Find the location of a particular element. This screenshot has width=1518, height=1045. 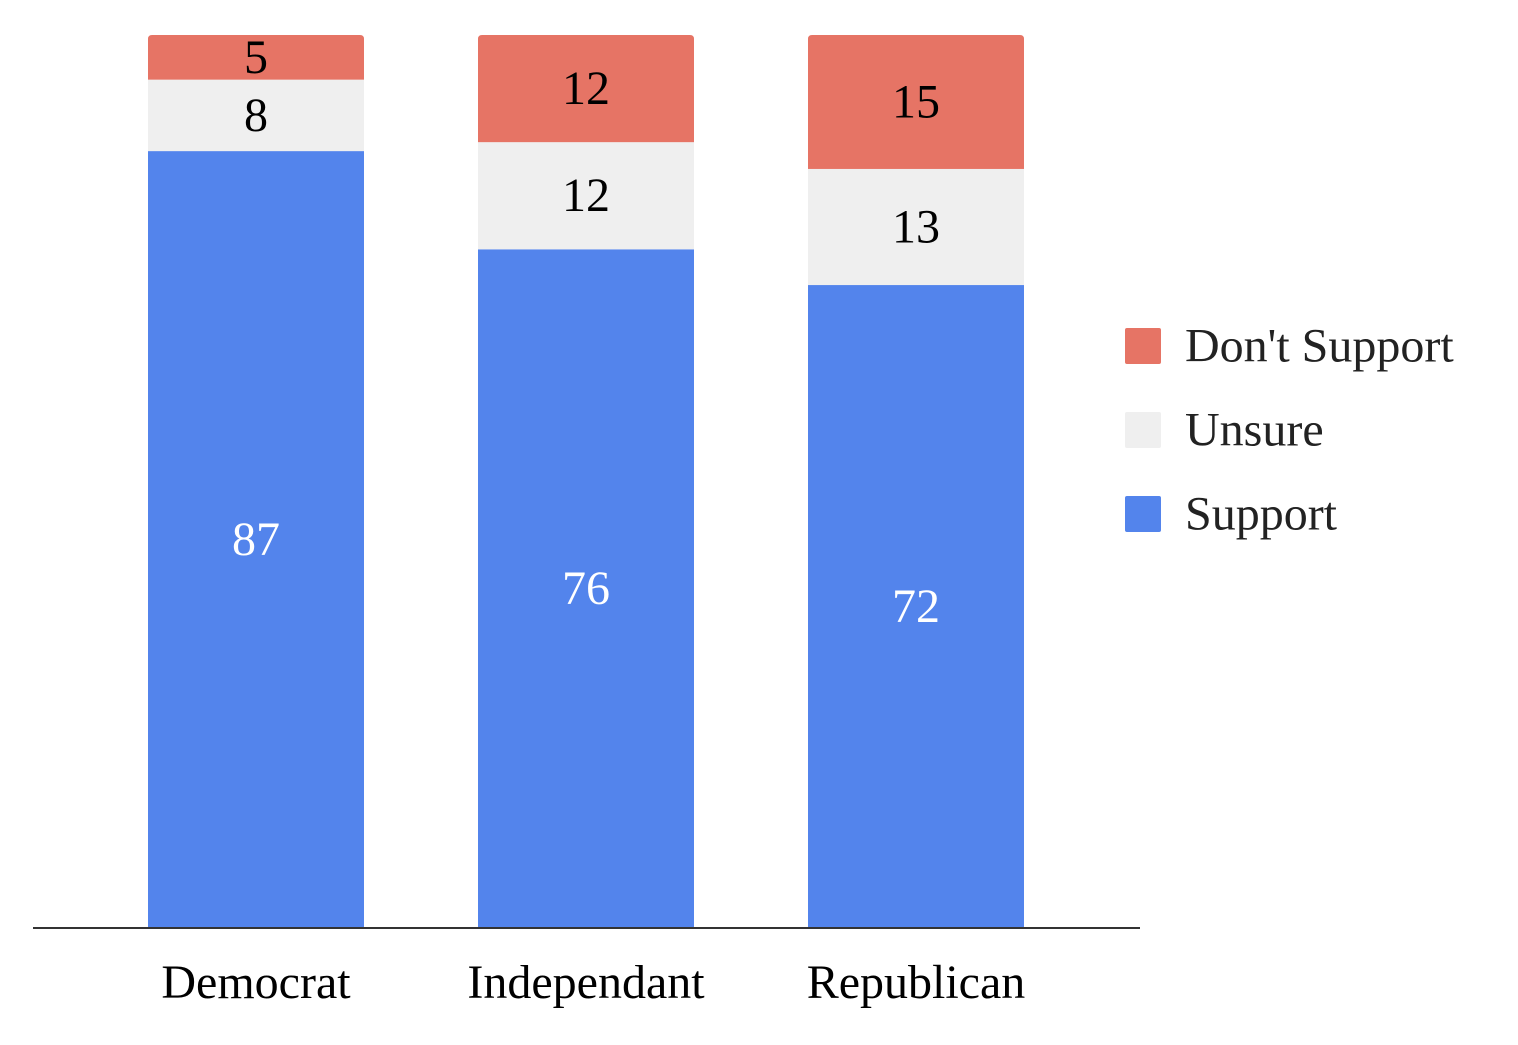

legend-item-unsure: Unsure is located at coordinates (1224, 430).